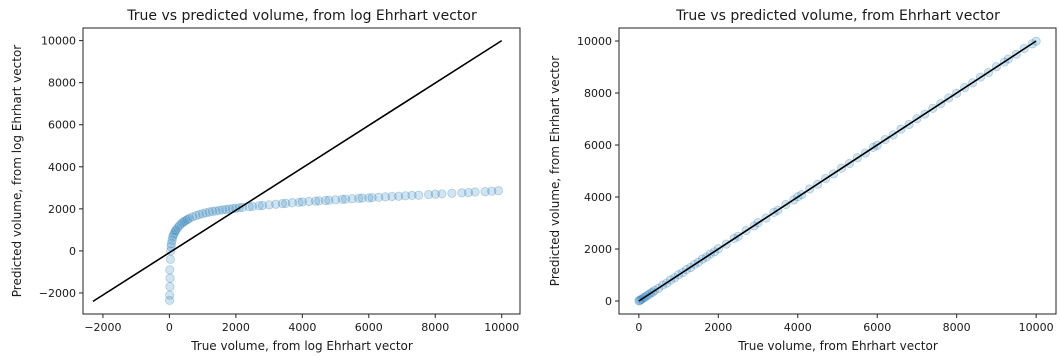 The height and width of the screenshot is (356, 1060). I want to click on right-x-tick-label: 10000, so click(1036, 327).